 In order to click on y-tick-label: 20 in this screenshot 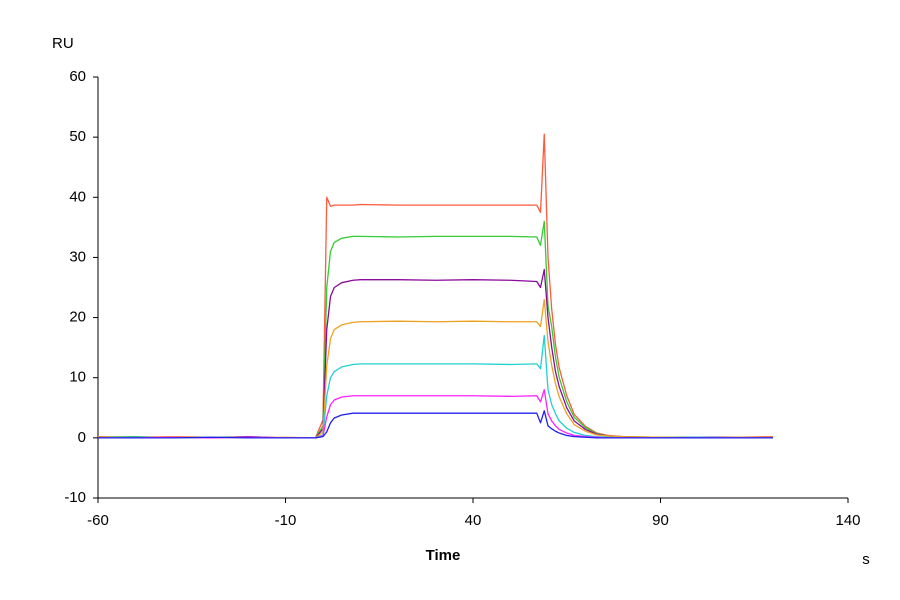, I will do `click(77, 317)`.